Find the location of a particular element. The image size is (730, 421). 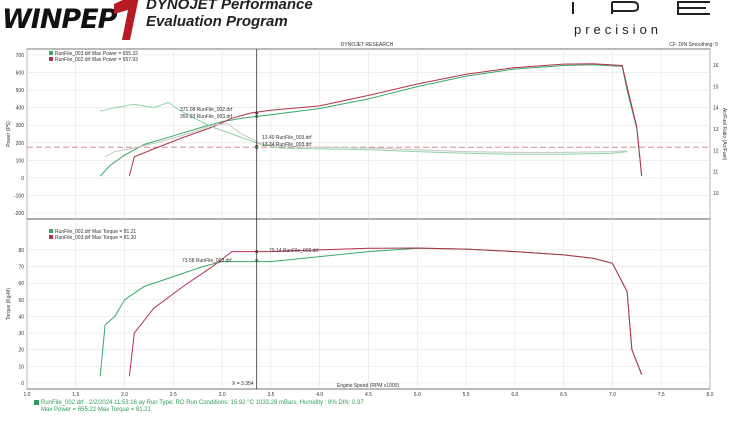

afr-y-tick: 15 is located at coordinates (716, 87).